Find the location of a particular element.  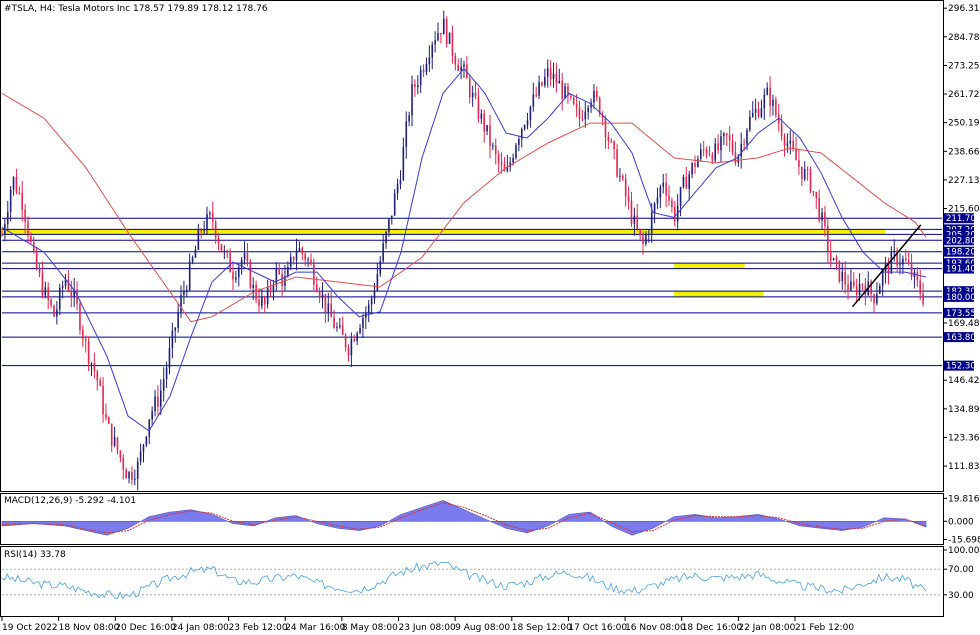

time-tick-label: 19 Oct 2022 is located at coordinates (30, 628).